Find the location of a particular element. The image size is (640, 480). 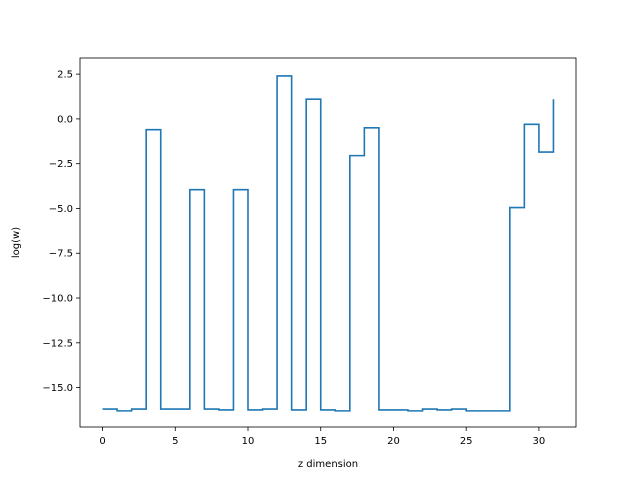

x-tick-label: 10 is located at coordinates (248, 441).